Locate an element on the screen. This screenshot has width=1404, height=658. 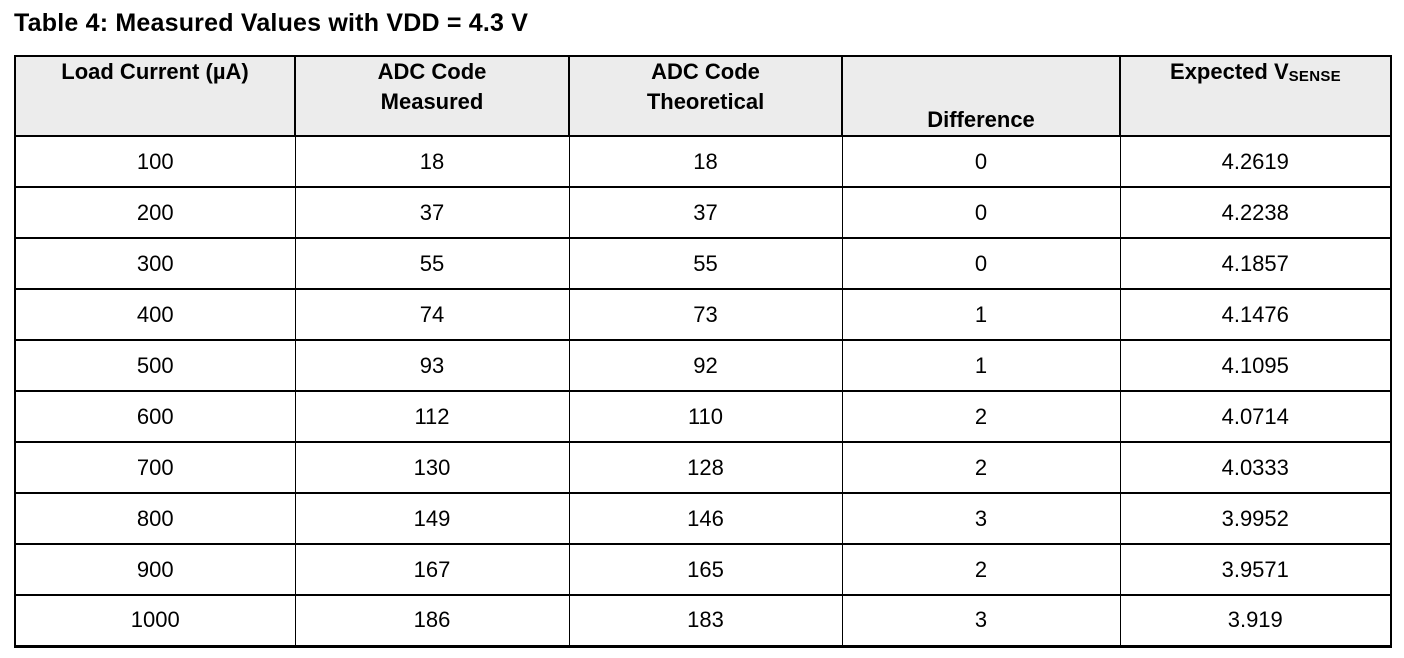
cell-load-current: 1000 is located at coordinates (155, 620).